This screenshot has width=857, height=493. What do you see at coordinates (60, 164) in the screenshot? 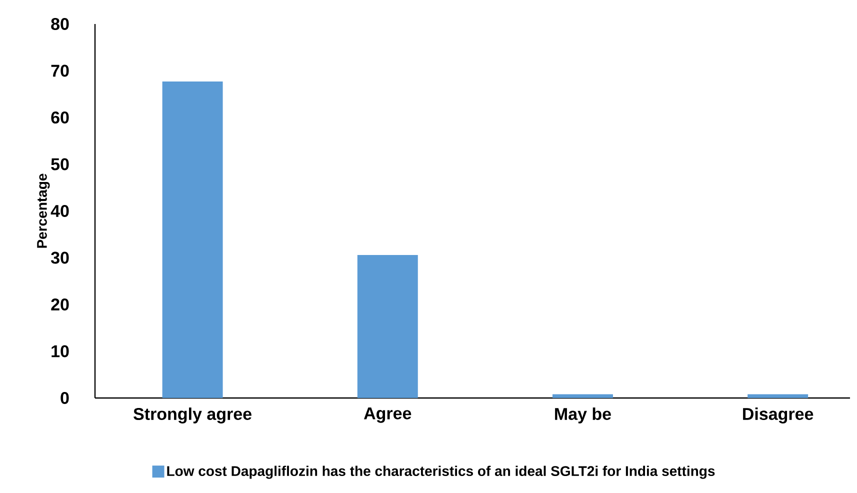
I see `y-tick-label: 50` at bounding box center [60, 164].